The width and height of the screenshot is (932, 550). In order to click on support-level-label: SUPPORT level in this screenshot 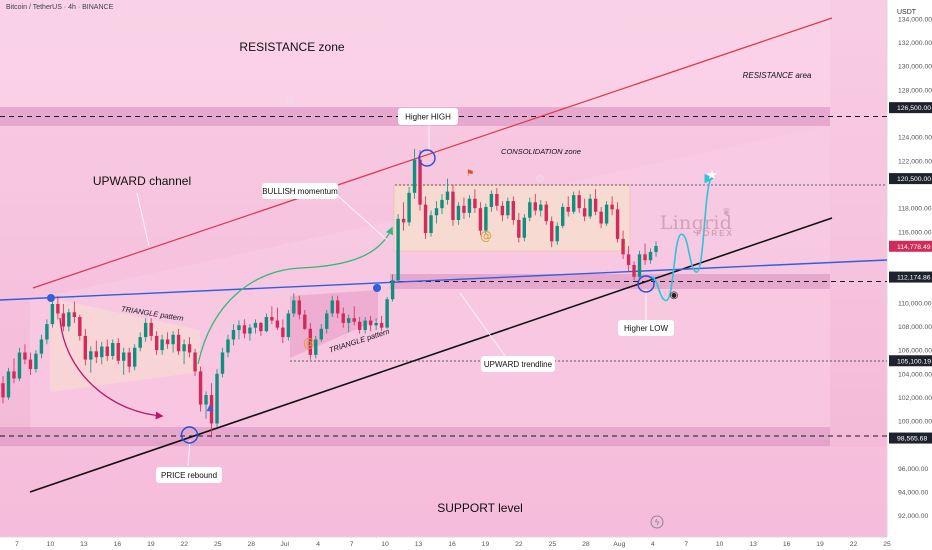, I will do `click(480, 508)`.